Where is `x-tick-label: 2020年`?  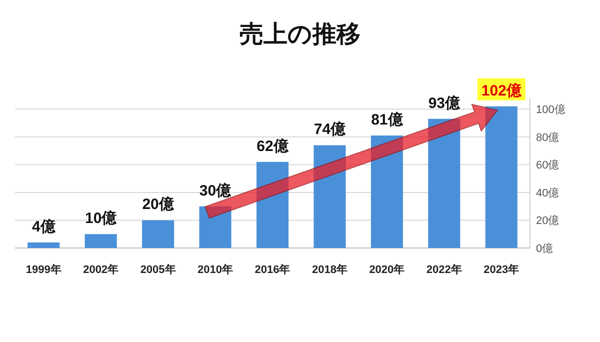 x-tick-label: 2020年 is located at coordinates (387, 269).